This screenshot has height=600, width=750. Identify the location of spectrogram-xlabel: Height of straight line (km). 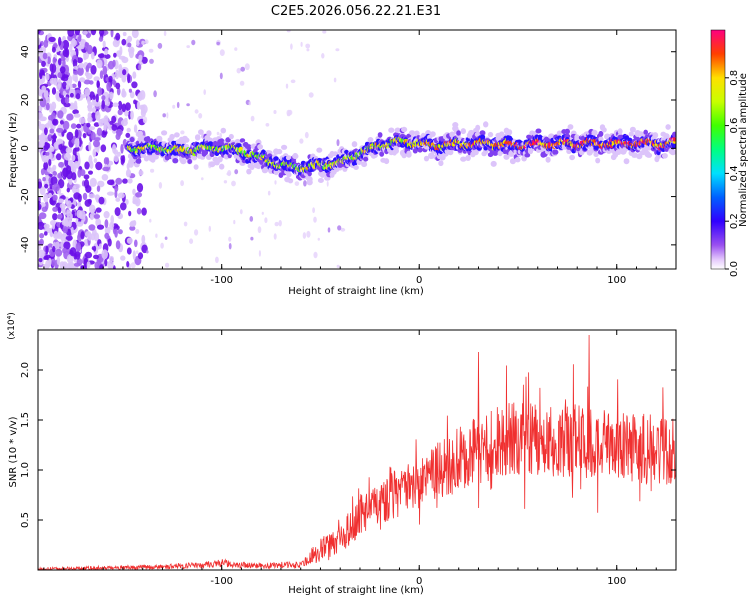
(356, 291).